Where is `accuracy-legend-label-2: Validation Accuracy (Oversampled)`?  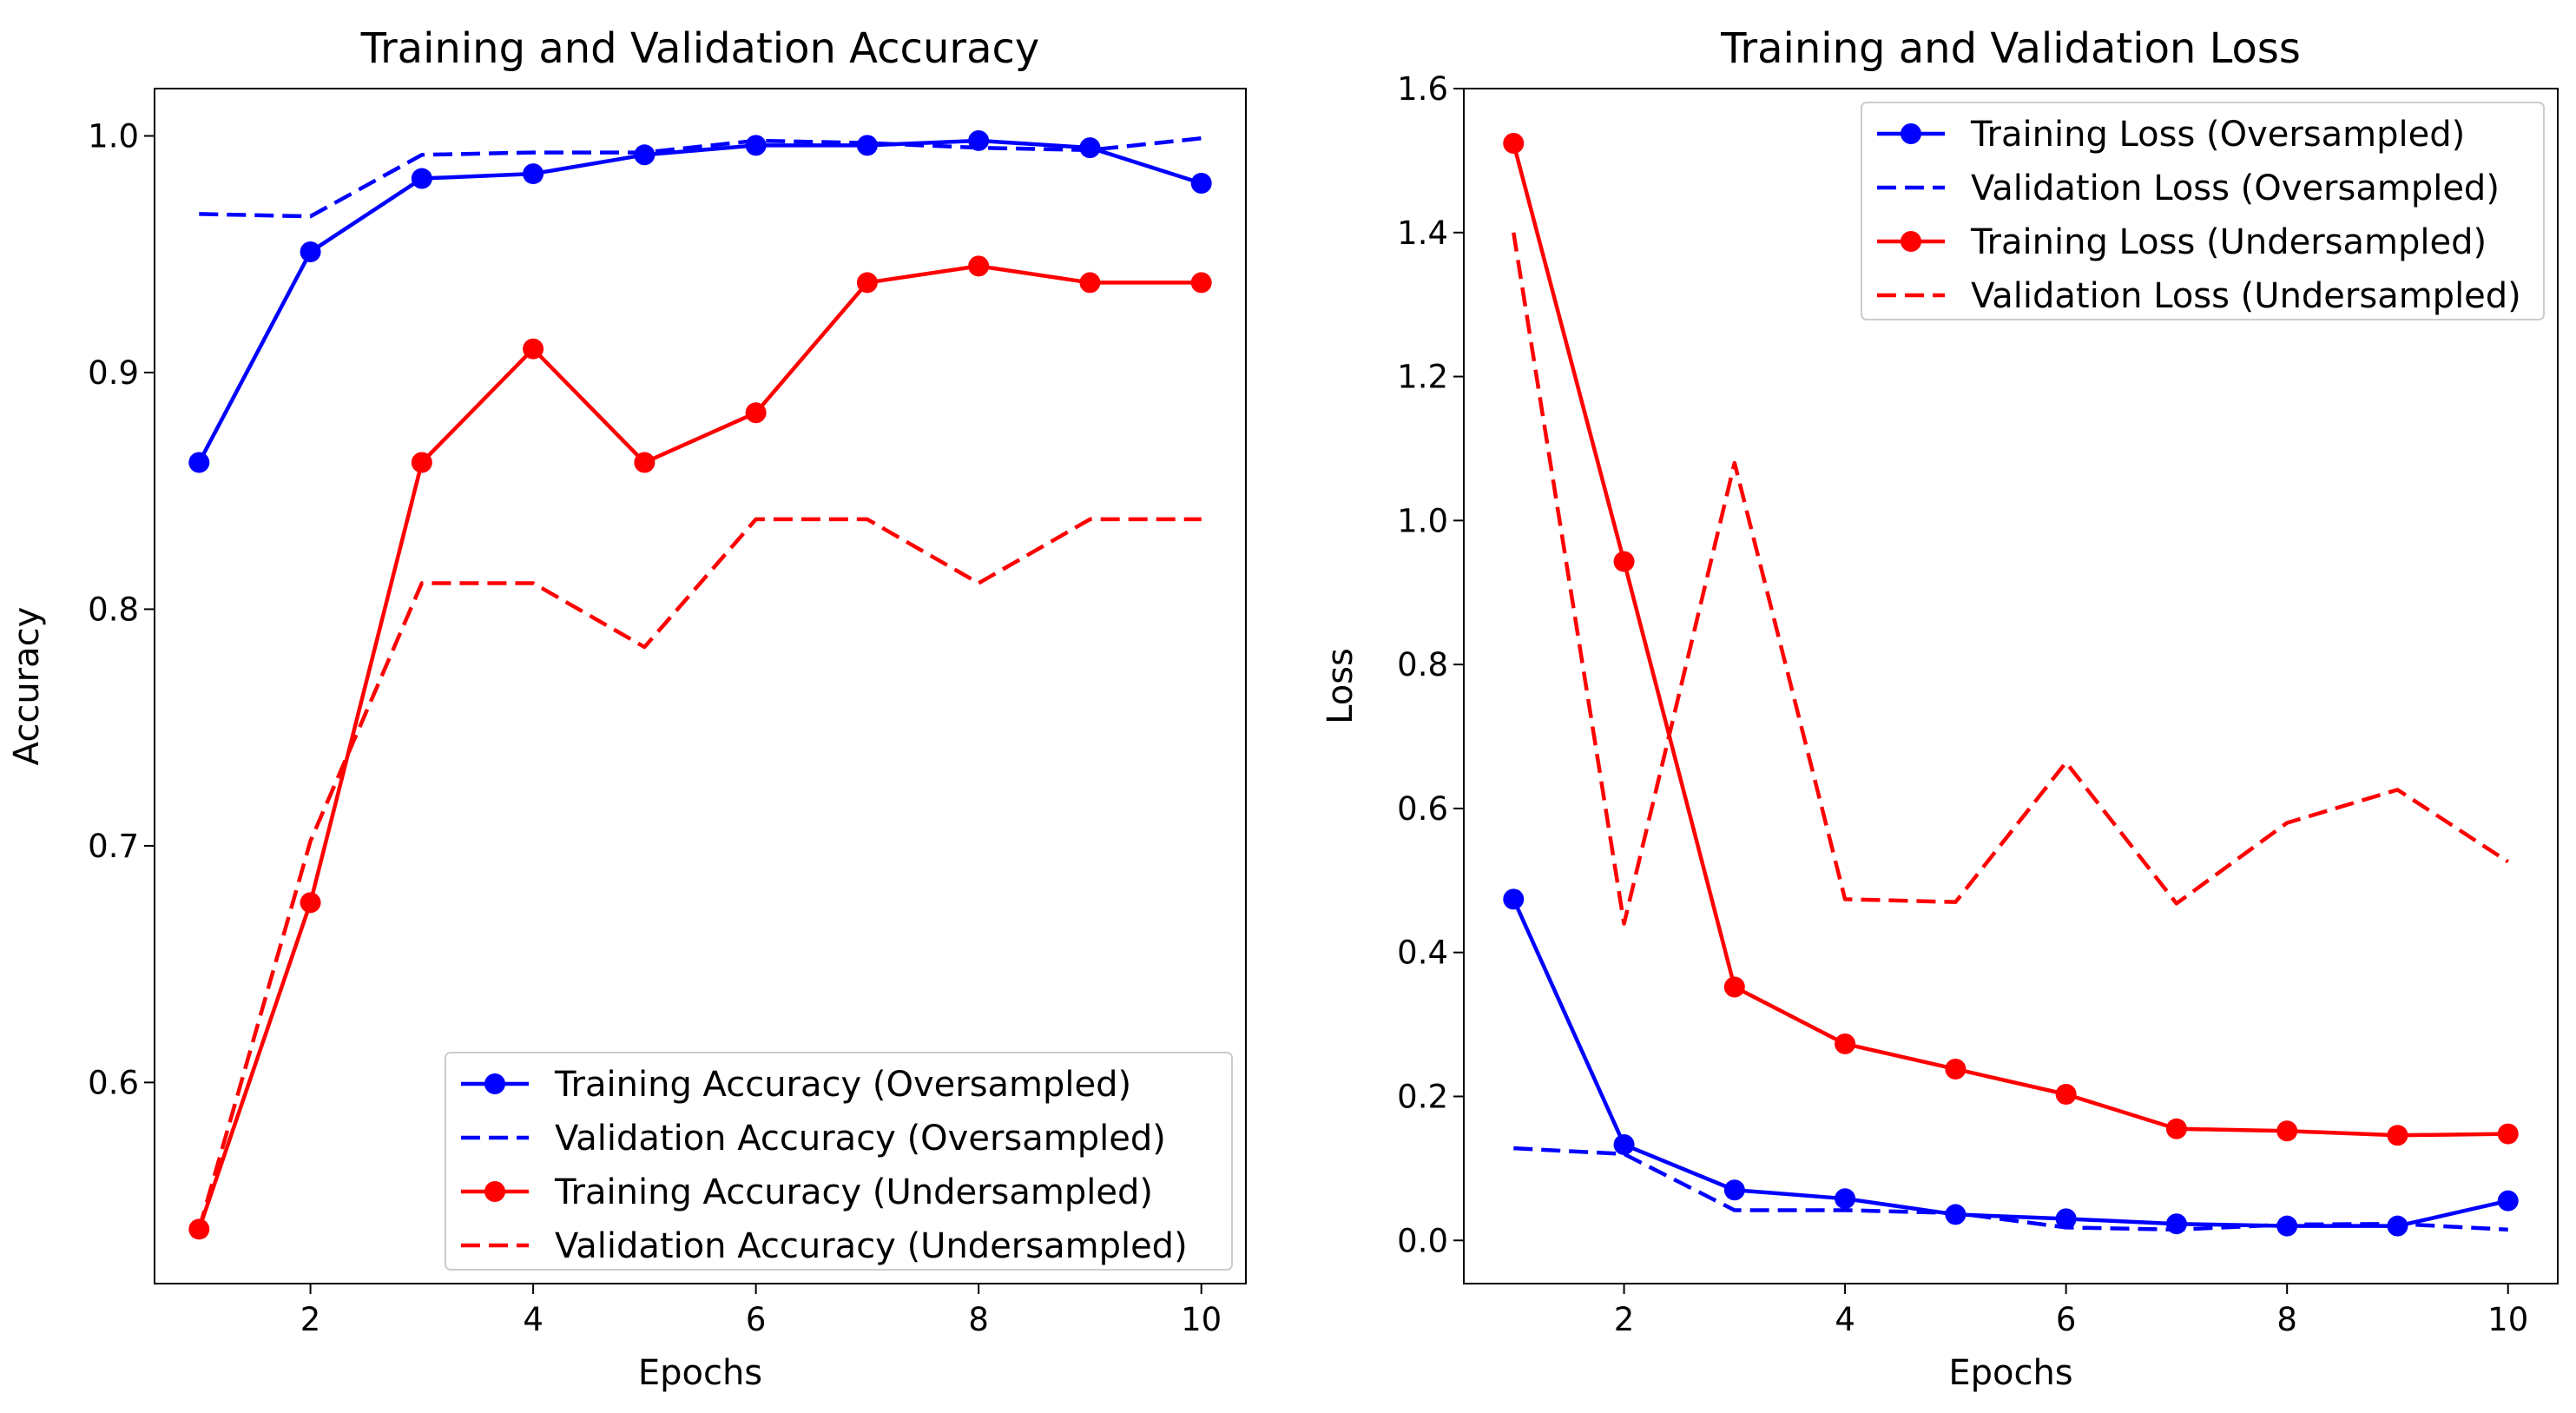
accuracy-legend-label-2: Validation Accuracy (Oversampled) is located at coordinates (860, 1139).